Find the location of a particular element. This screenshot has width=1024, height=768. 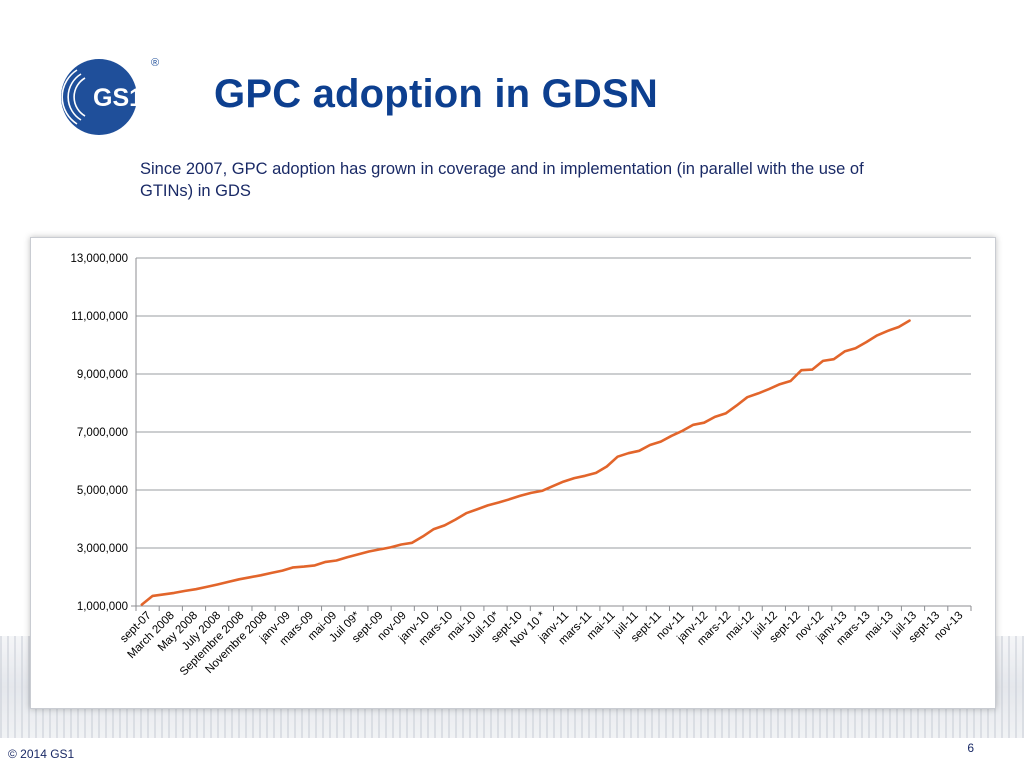

y-tick-label: 5,000,000 is located at coordinates (102, 491).